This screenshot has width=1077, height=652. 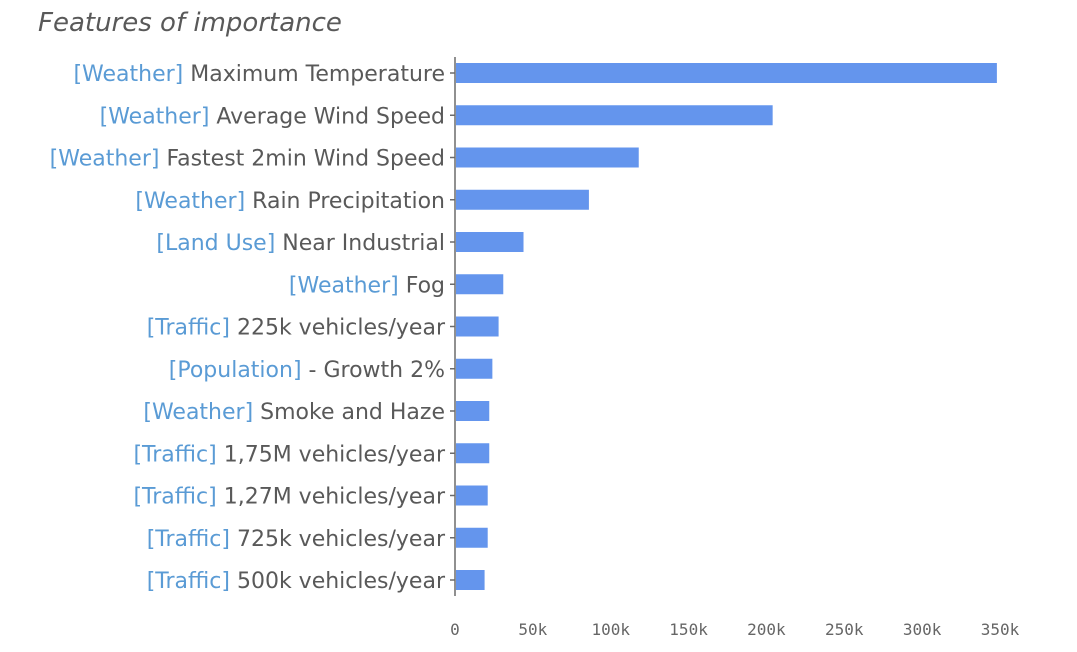 What do you see at coordinates (922, 629) in the screenshot?
I see `x-tick-label: 300k` at bounding box center [922, 629].